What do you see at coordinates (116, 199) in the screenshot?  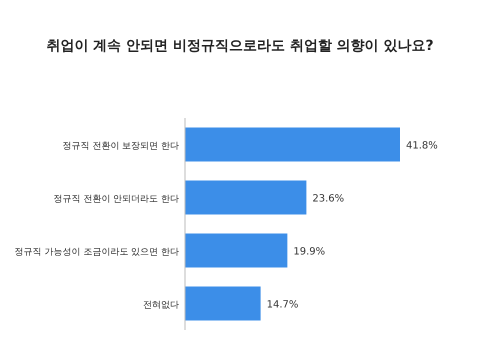 I see `y-tick-label: 정규직 전환이 안되더라도 한다` at bounding box center [116, 199].